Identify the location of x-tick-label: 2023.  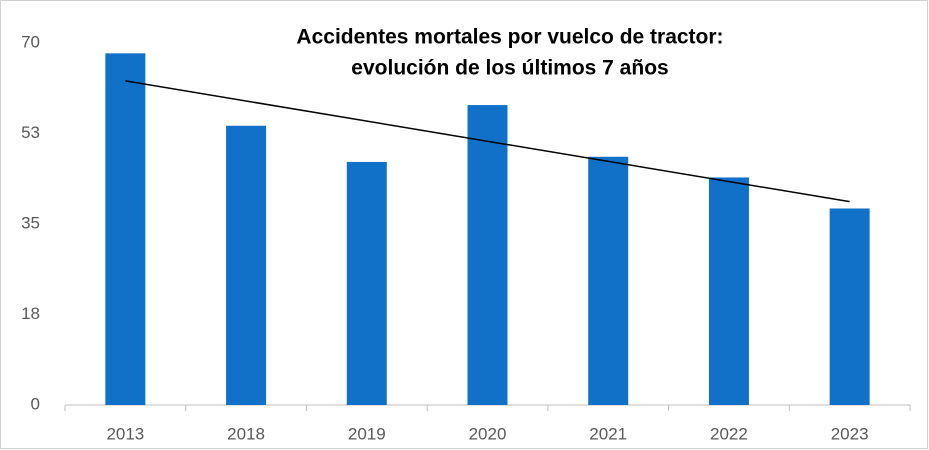
(850, 433).